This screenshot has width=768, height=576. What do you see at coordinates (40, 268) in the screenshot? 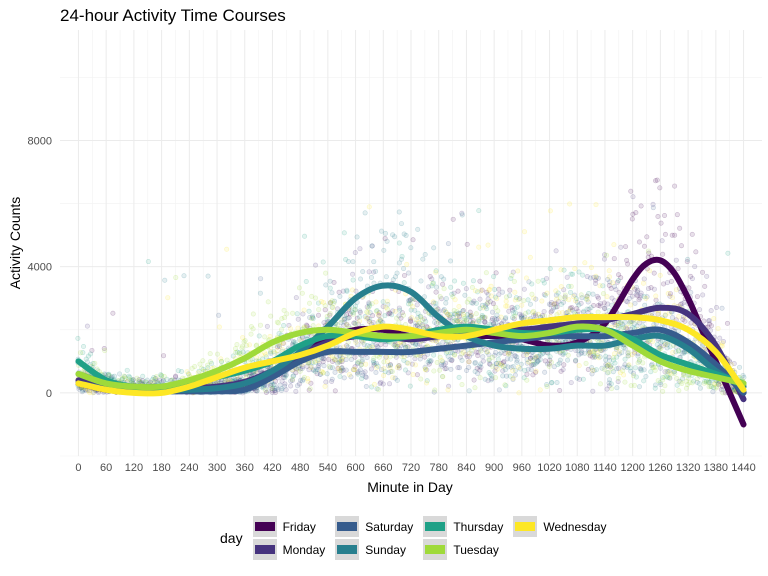
I see `y-tick-label: 4000` at bounding box center [40, 268].